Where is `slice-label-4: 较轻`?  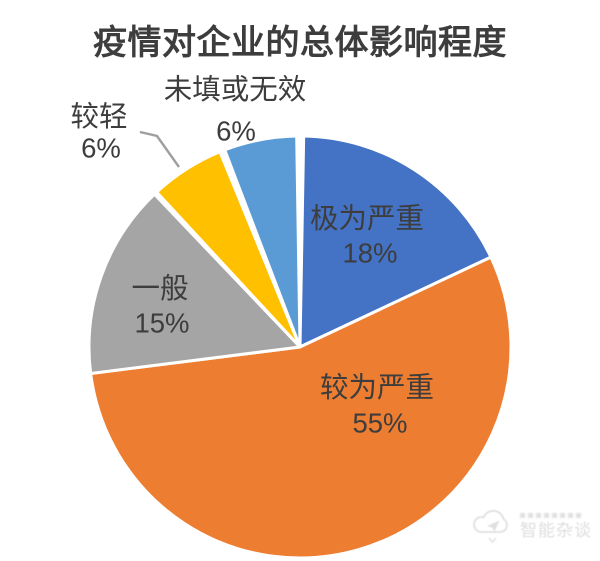
slice-label-4: 较轻 is located at coordinates (98, 117).